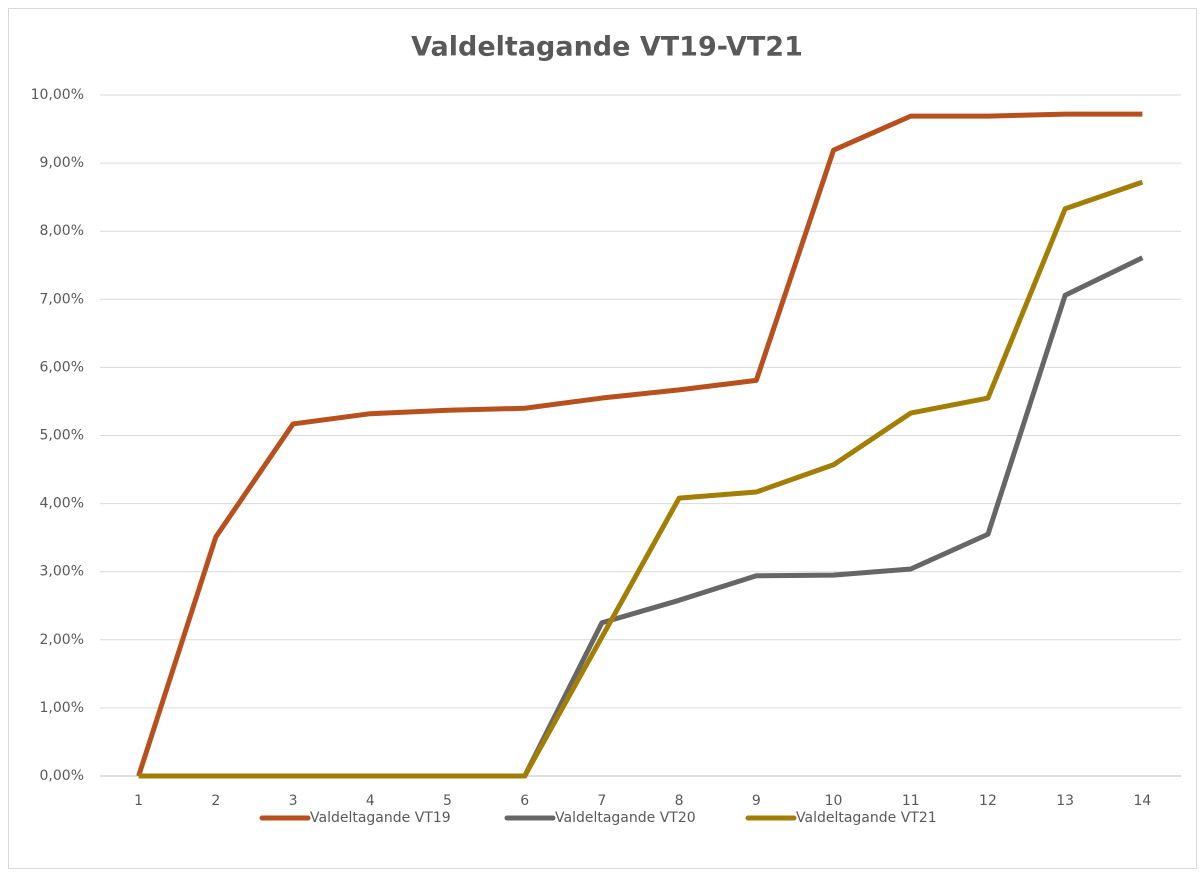  What do you see at coordinates (57, 95) in the screenshot?
I see `y-tick-label: 10,00%` at bounding box center [57, 95].